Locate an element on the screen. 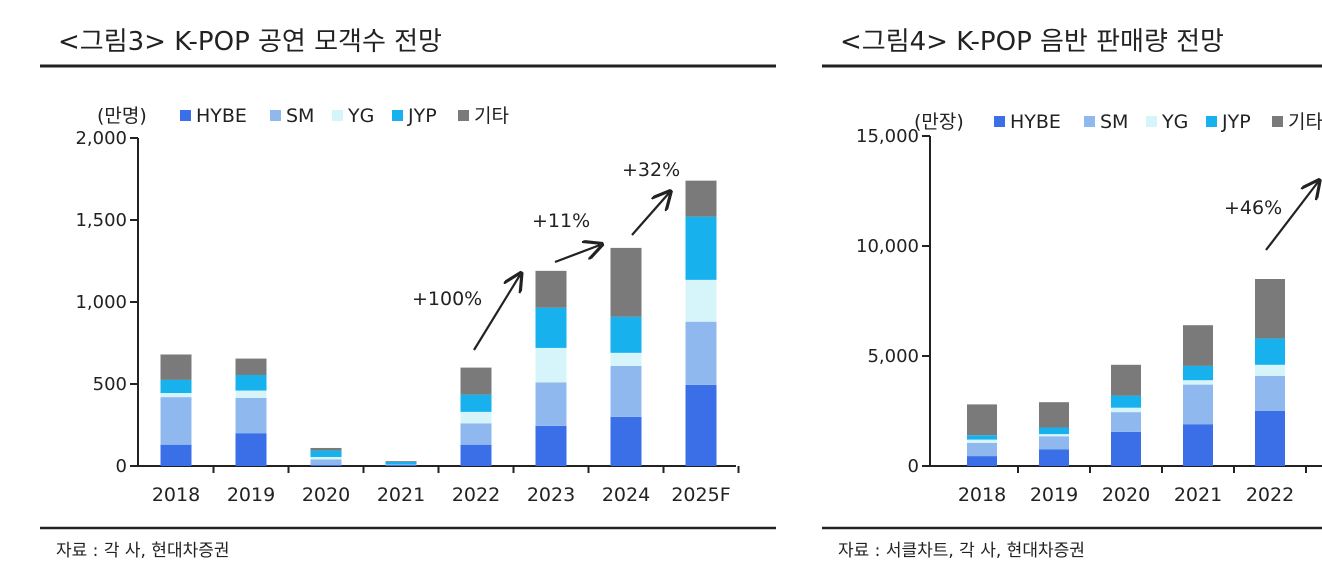 The image size is (1322, 581). chart-title: <그림4> K-POP 음반 판매량 전망 is located at coordinates (1032, 42).